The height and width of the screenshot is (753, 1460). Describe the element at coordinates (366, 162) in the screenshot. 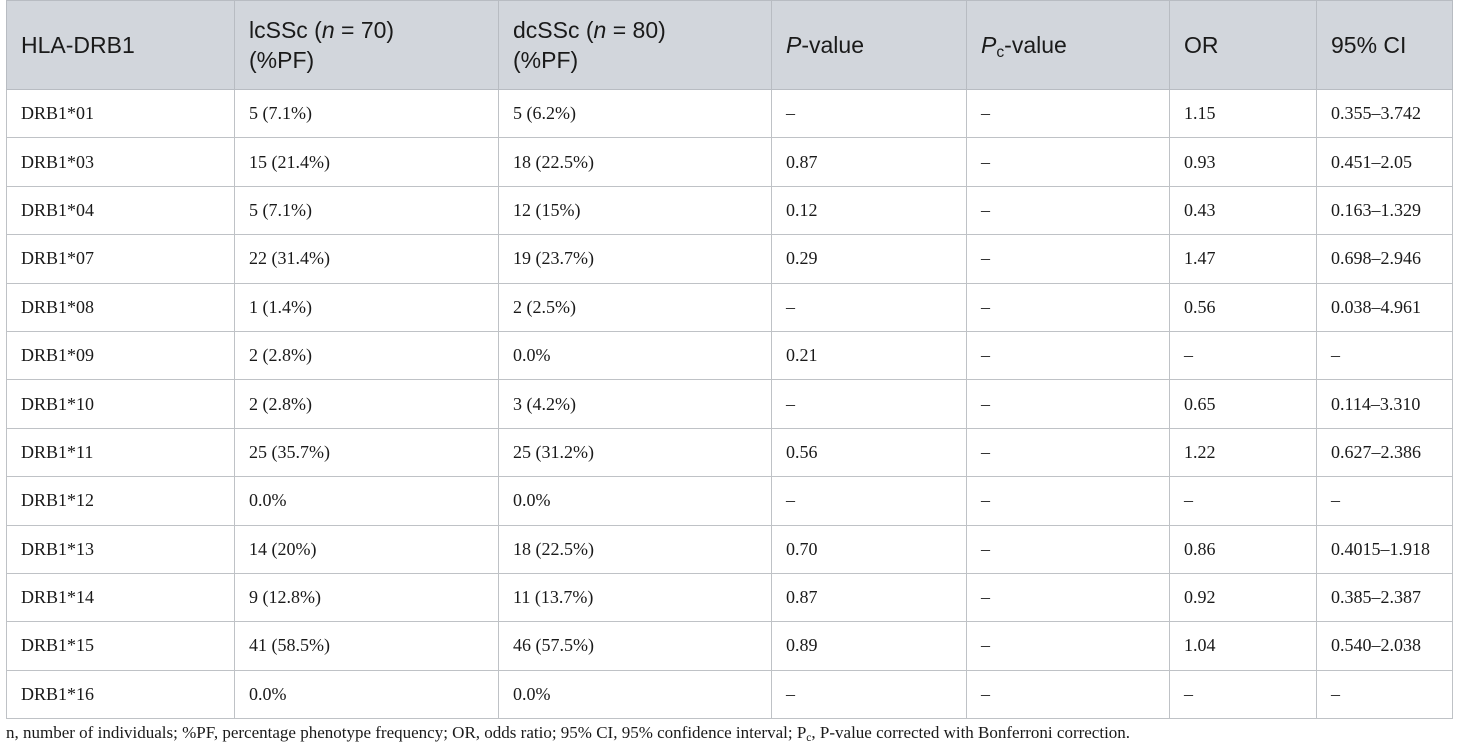

I see `cell-lcssc: 15 (21.4%)` at that location.